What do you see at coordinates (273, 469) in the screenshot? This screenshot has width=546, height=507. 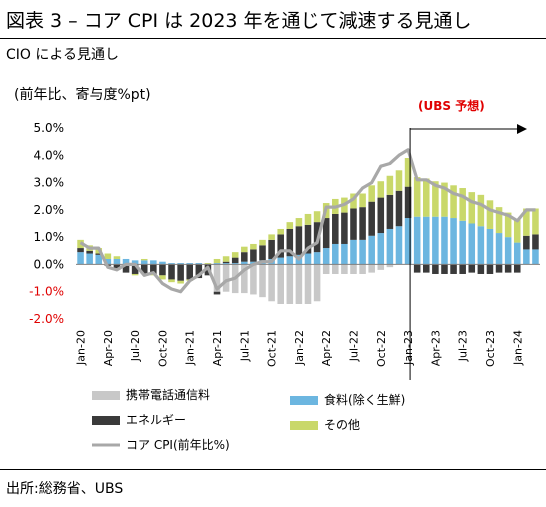 I see `footer-divider` at bounding box center [273, 469].